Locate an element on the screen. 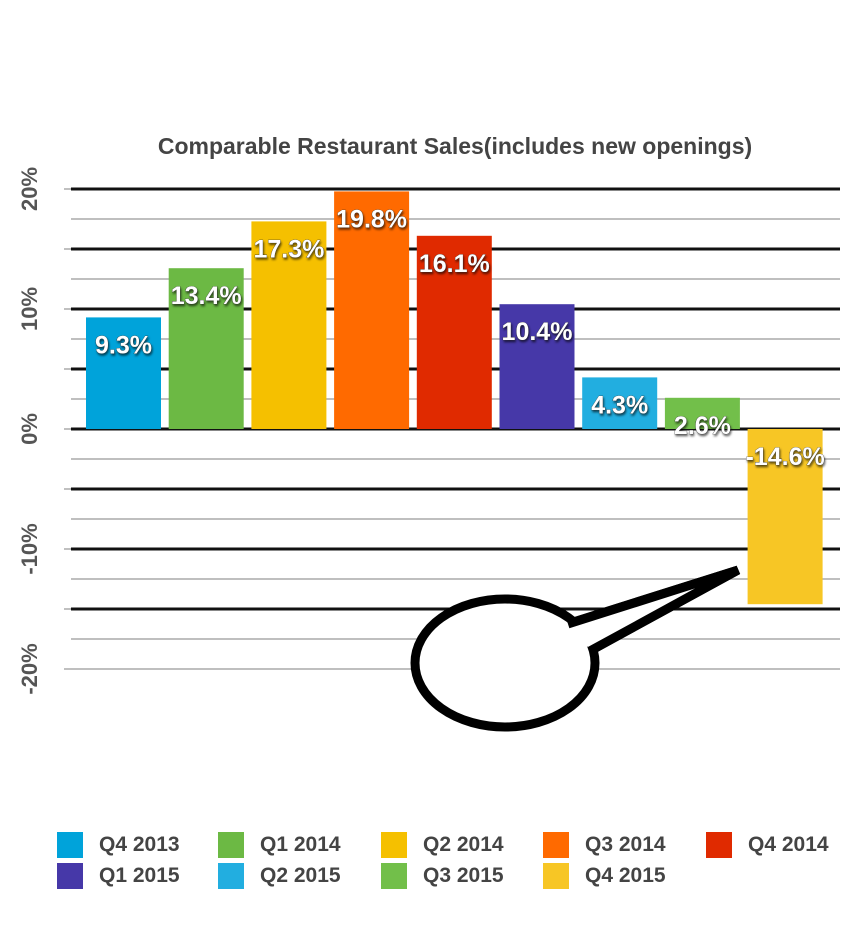 The image size is (860, 950). data-label: 9.3% is located at coordinates (123, 345).